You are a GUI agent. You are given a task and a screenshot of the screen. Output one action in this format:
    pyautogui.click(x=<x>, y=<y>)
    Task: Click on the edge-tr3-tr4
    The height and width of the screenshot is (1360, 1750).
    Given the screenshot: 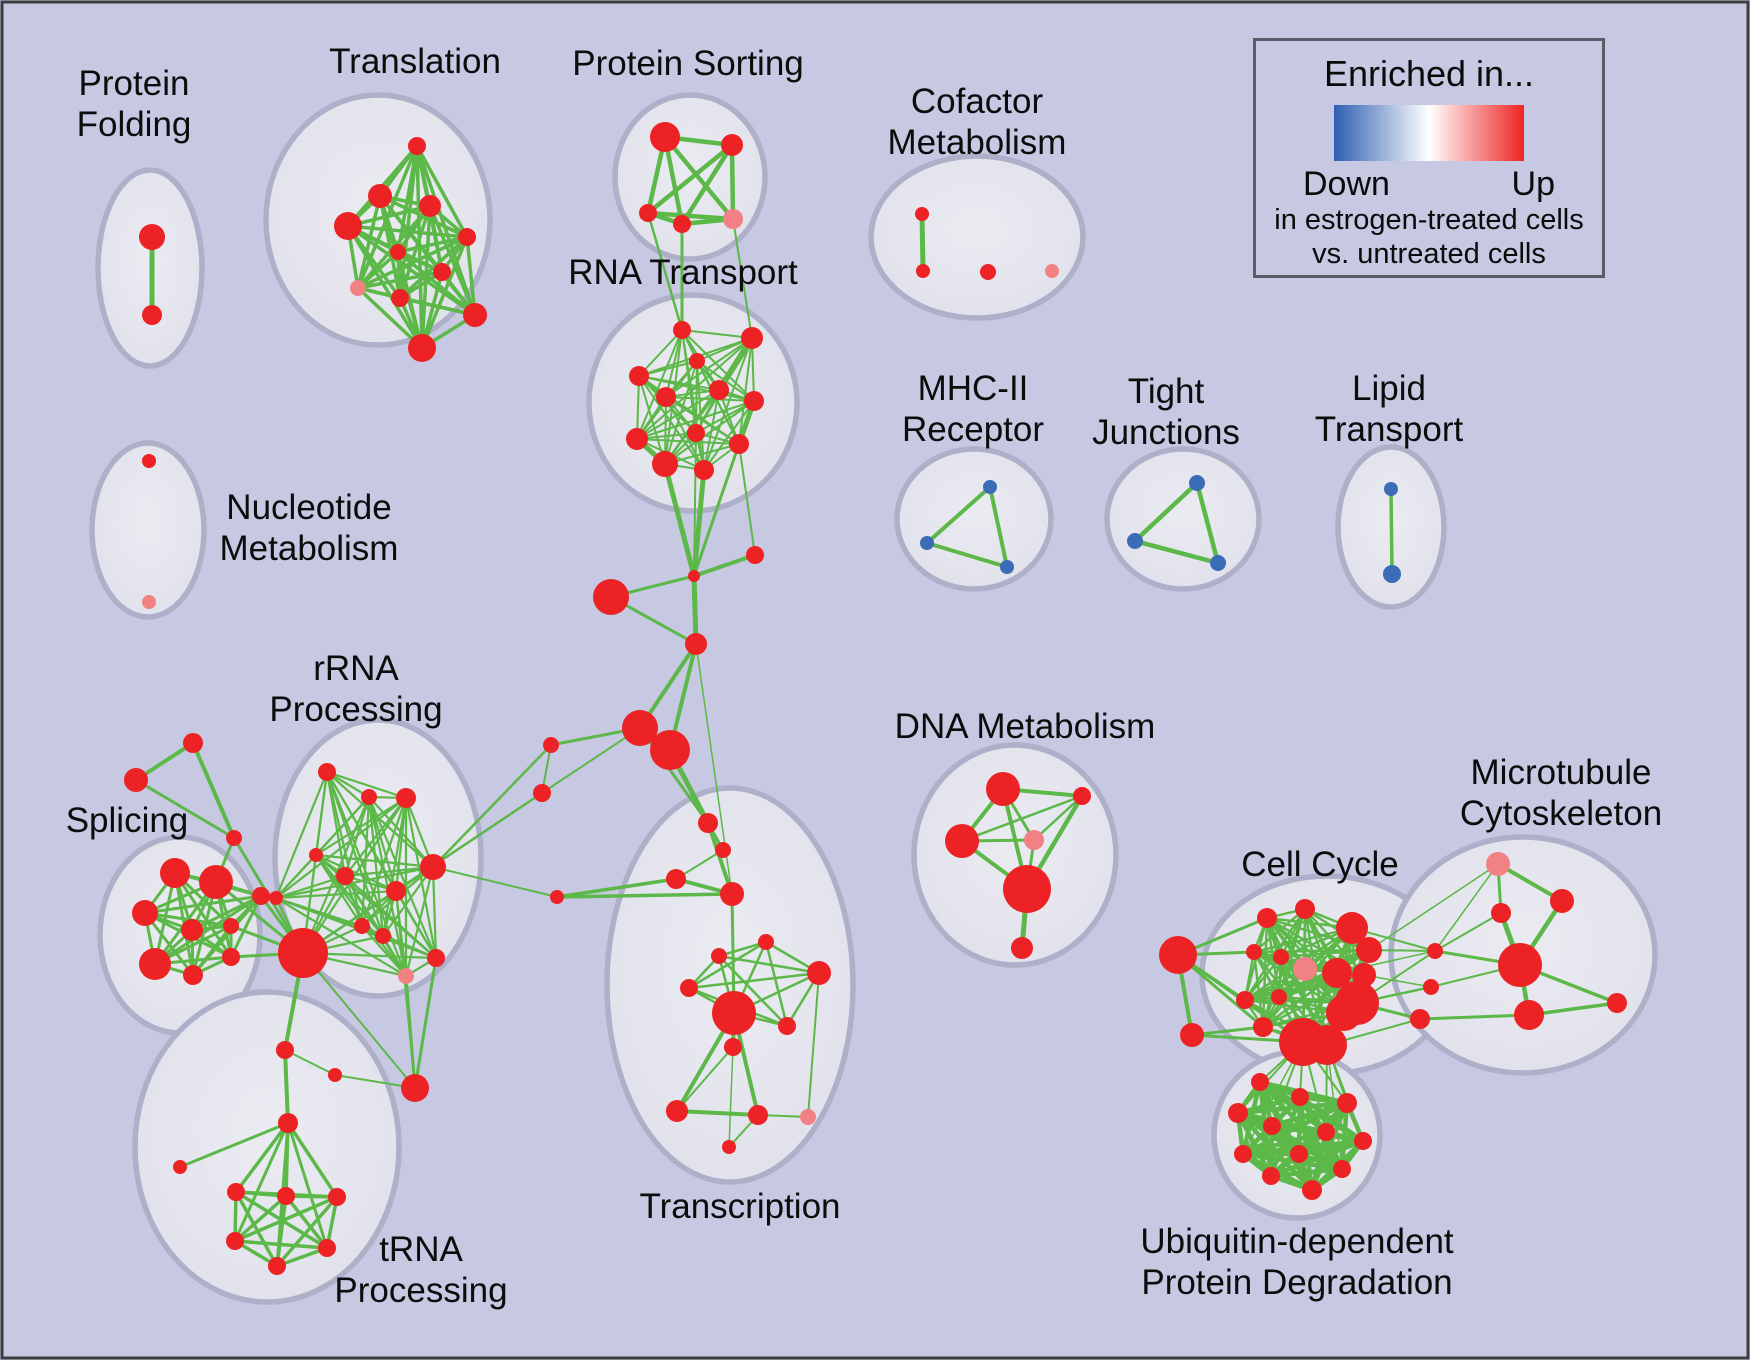 What is the action you would take?
    pyautogui.click(x=407, y=231)
    